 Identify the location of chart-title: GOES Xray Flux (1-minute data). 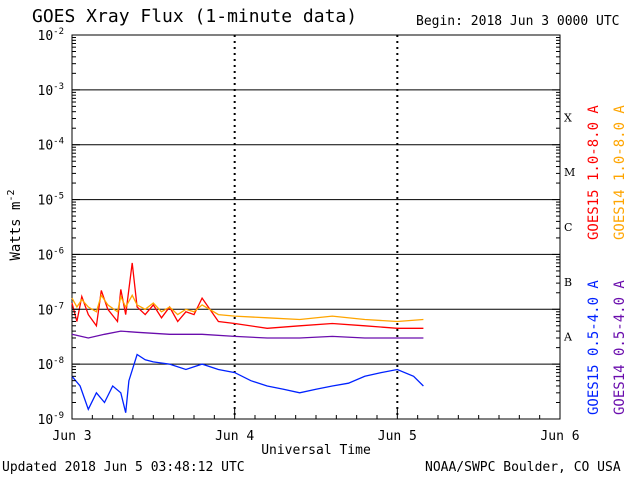
(195, 16).